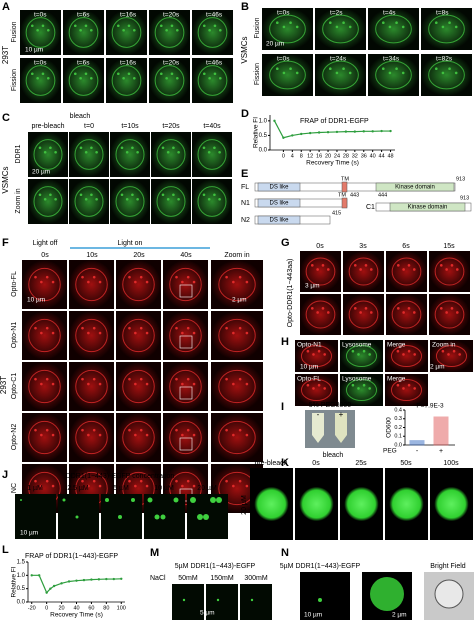 This screenshot has height=623, width=474. What do you see at coordinates (244, 505) in the screenshot?
I see `scale-bar: 20 µM` at bounding box center [244, 505].